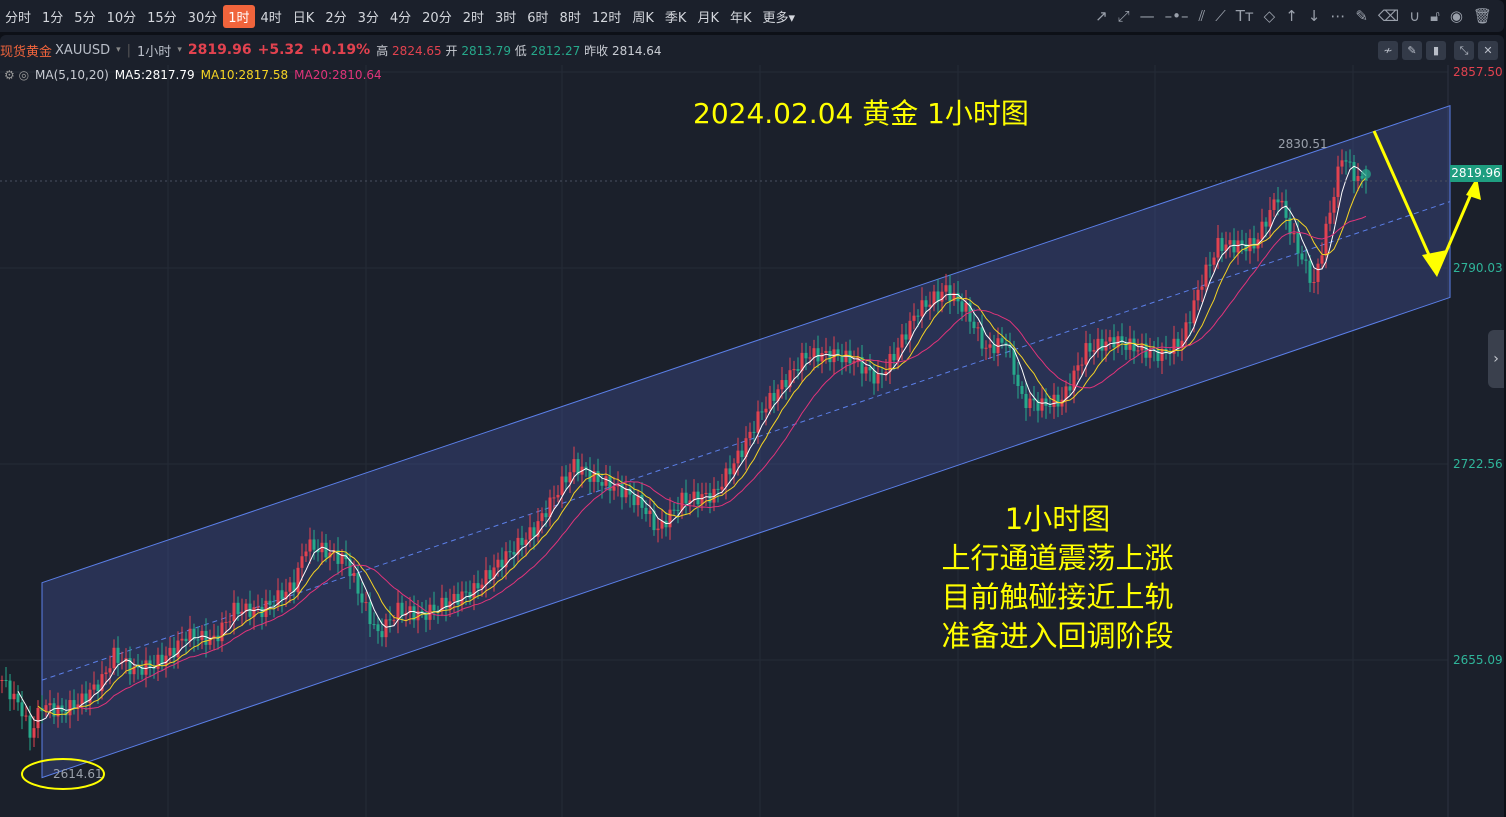 The image size is (1506, 817). What do you see at coordinates (121, 18) in the screenshot?
I see `timeframe-3: 10分` at bounding box center [121, 18].